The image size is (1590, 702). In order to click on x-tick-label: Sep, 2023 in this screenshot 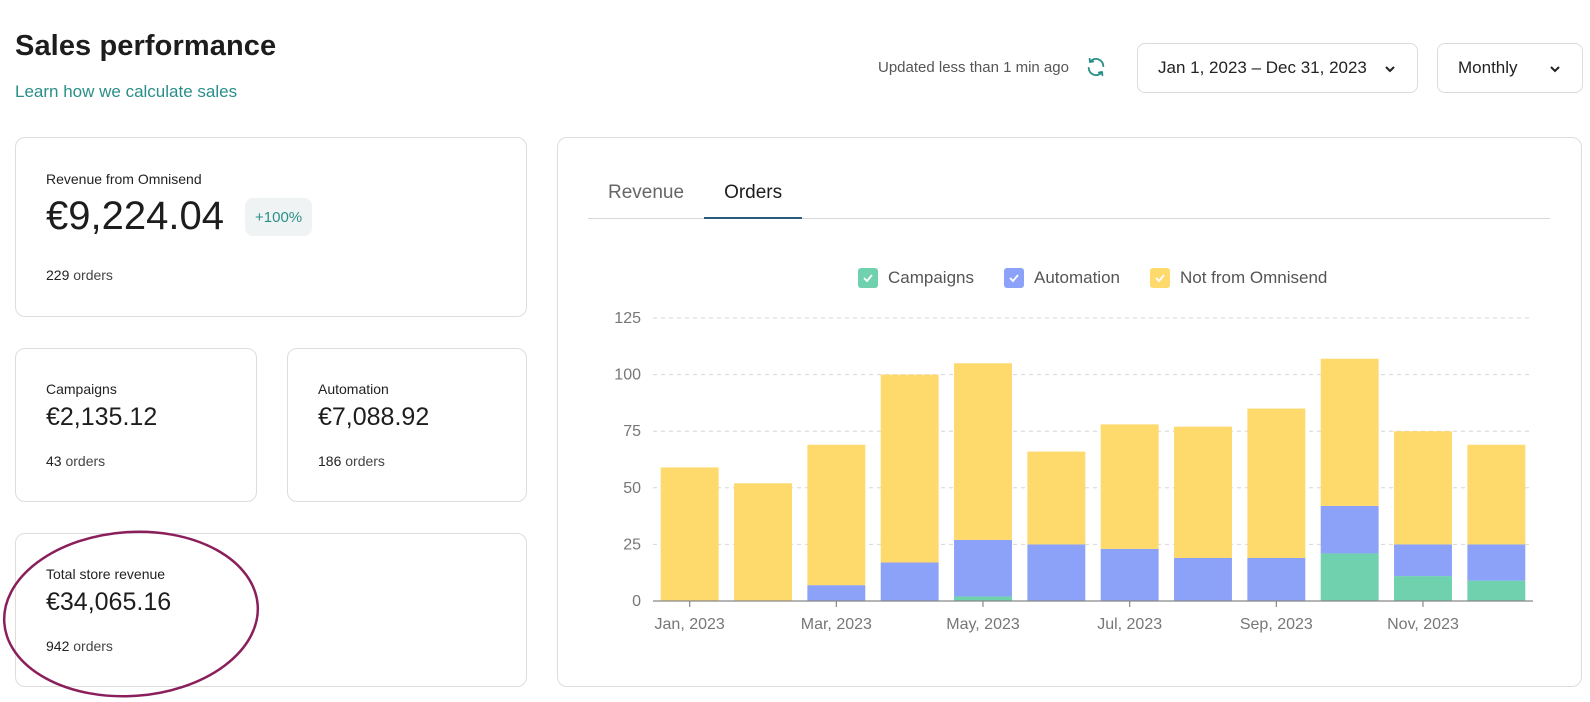, I will do `click(1276, 624)`.